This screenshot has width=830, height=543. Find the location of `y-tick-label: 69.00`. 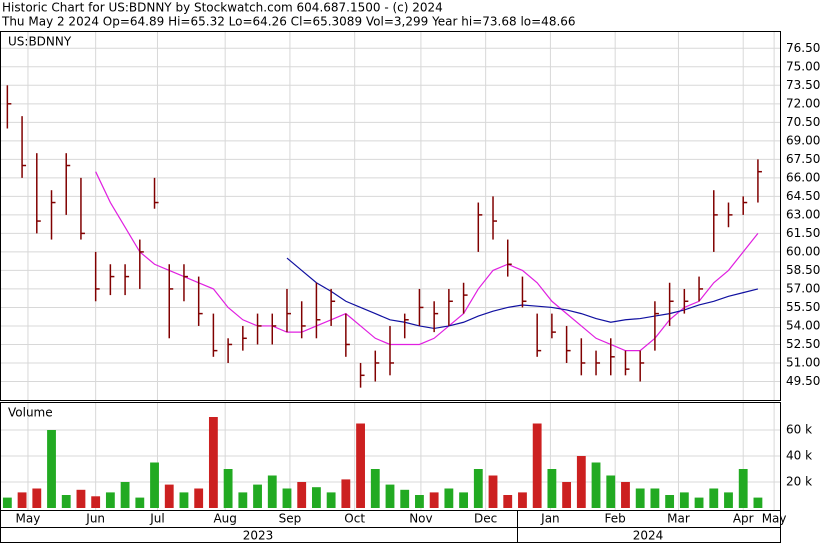

y-tick-label: 69.00 is located at coordinates (803, 140).